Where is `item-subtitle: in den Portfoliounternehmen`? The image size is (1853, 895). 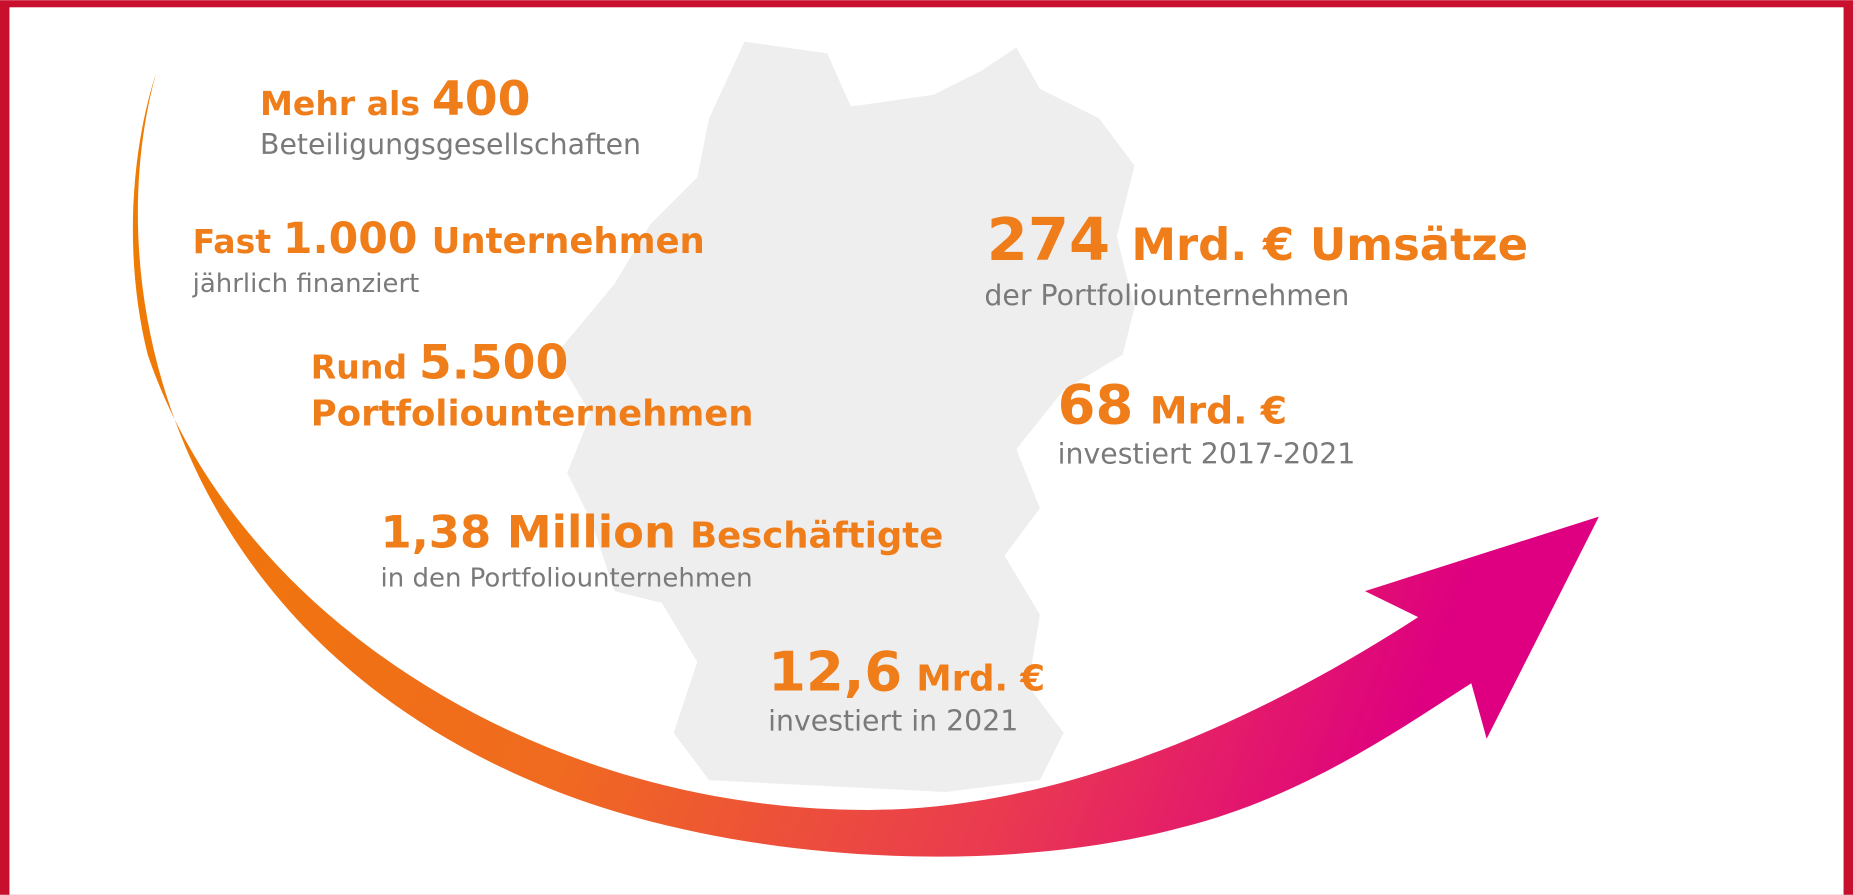 item-subtitle: in den Portfoliounternehmen is located at coordinates (567, 578).